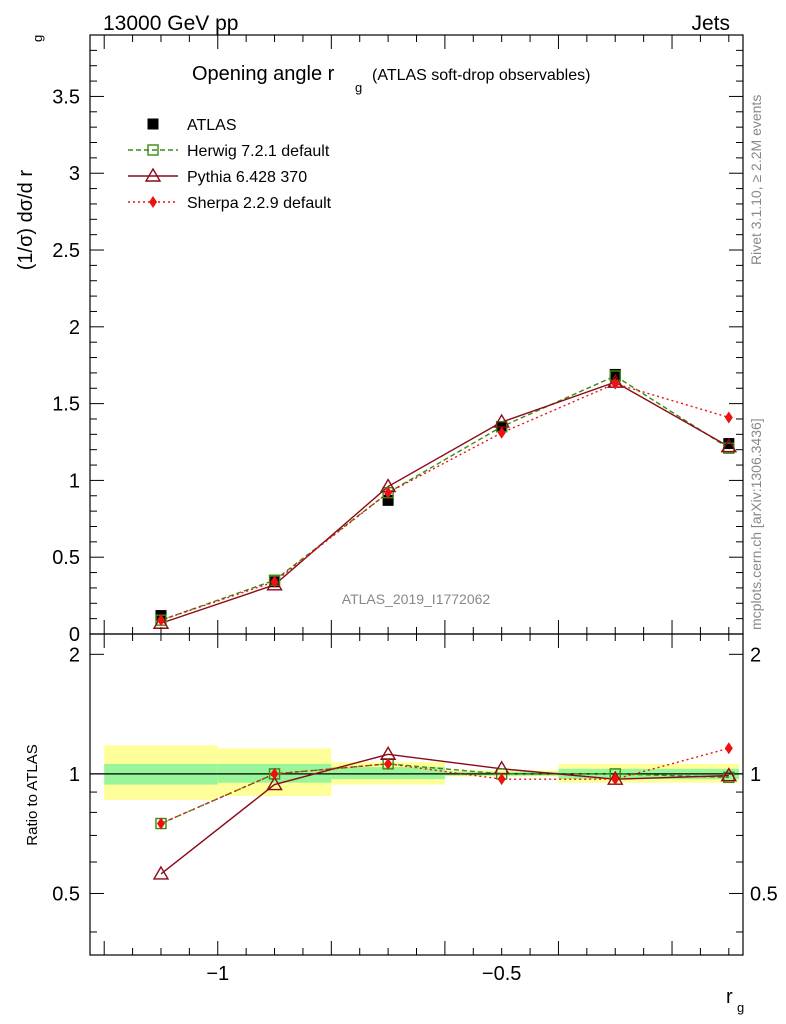 Image resolution: width=786 pixels, height=1024 pixels. I want to click on main-ylabel-sub: g, so click(37, 38).